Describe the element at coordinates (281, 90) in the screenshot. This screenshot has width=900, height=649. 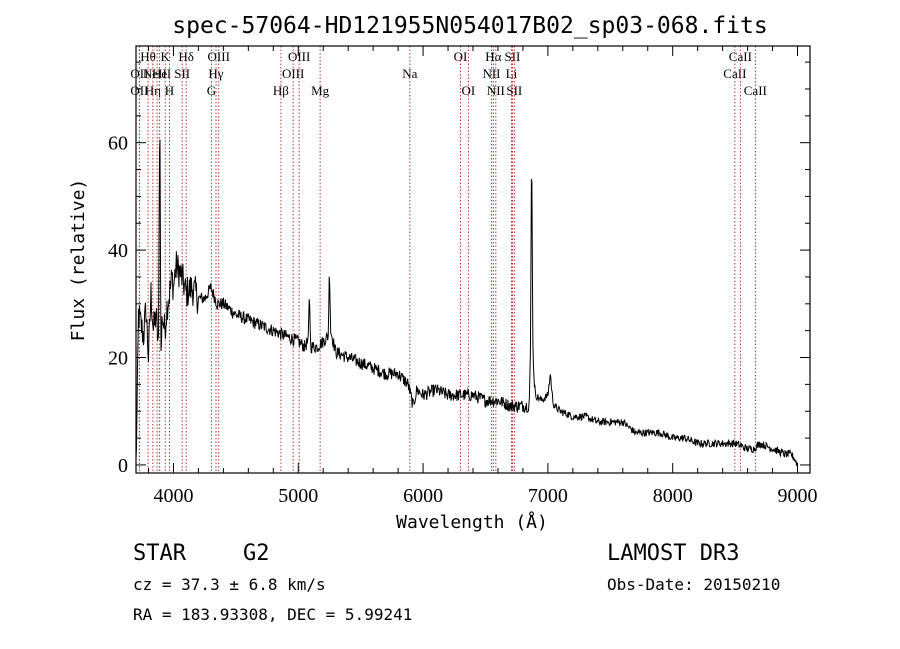
I see `line-label: Hβ` at that location.